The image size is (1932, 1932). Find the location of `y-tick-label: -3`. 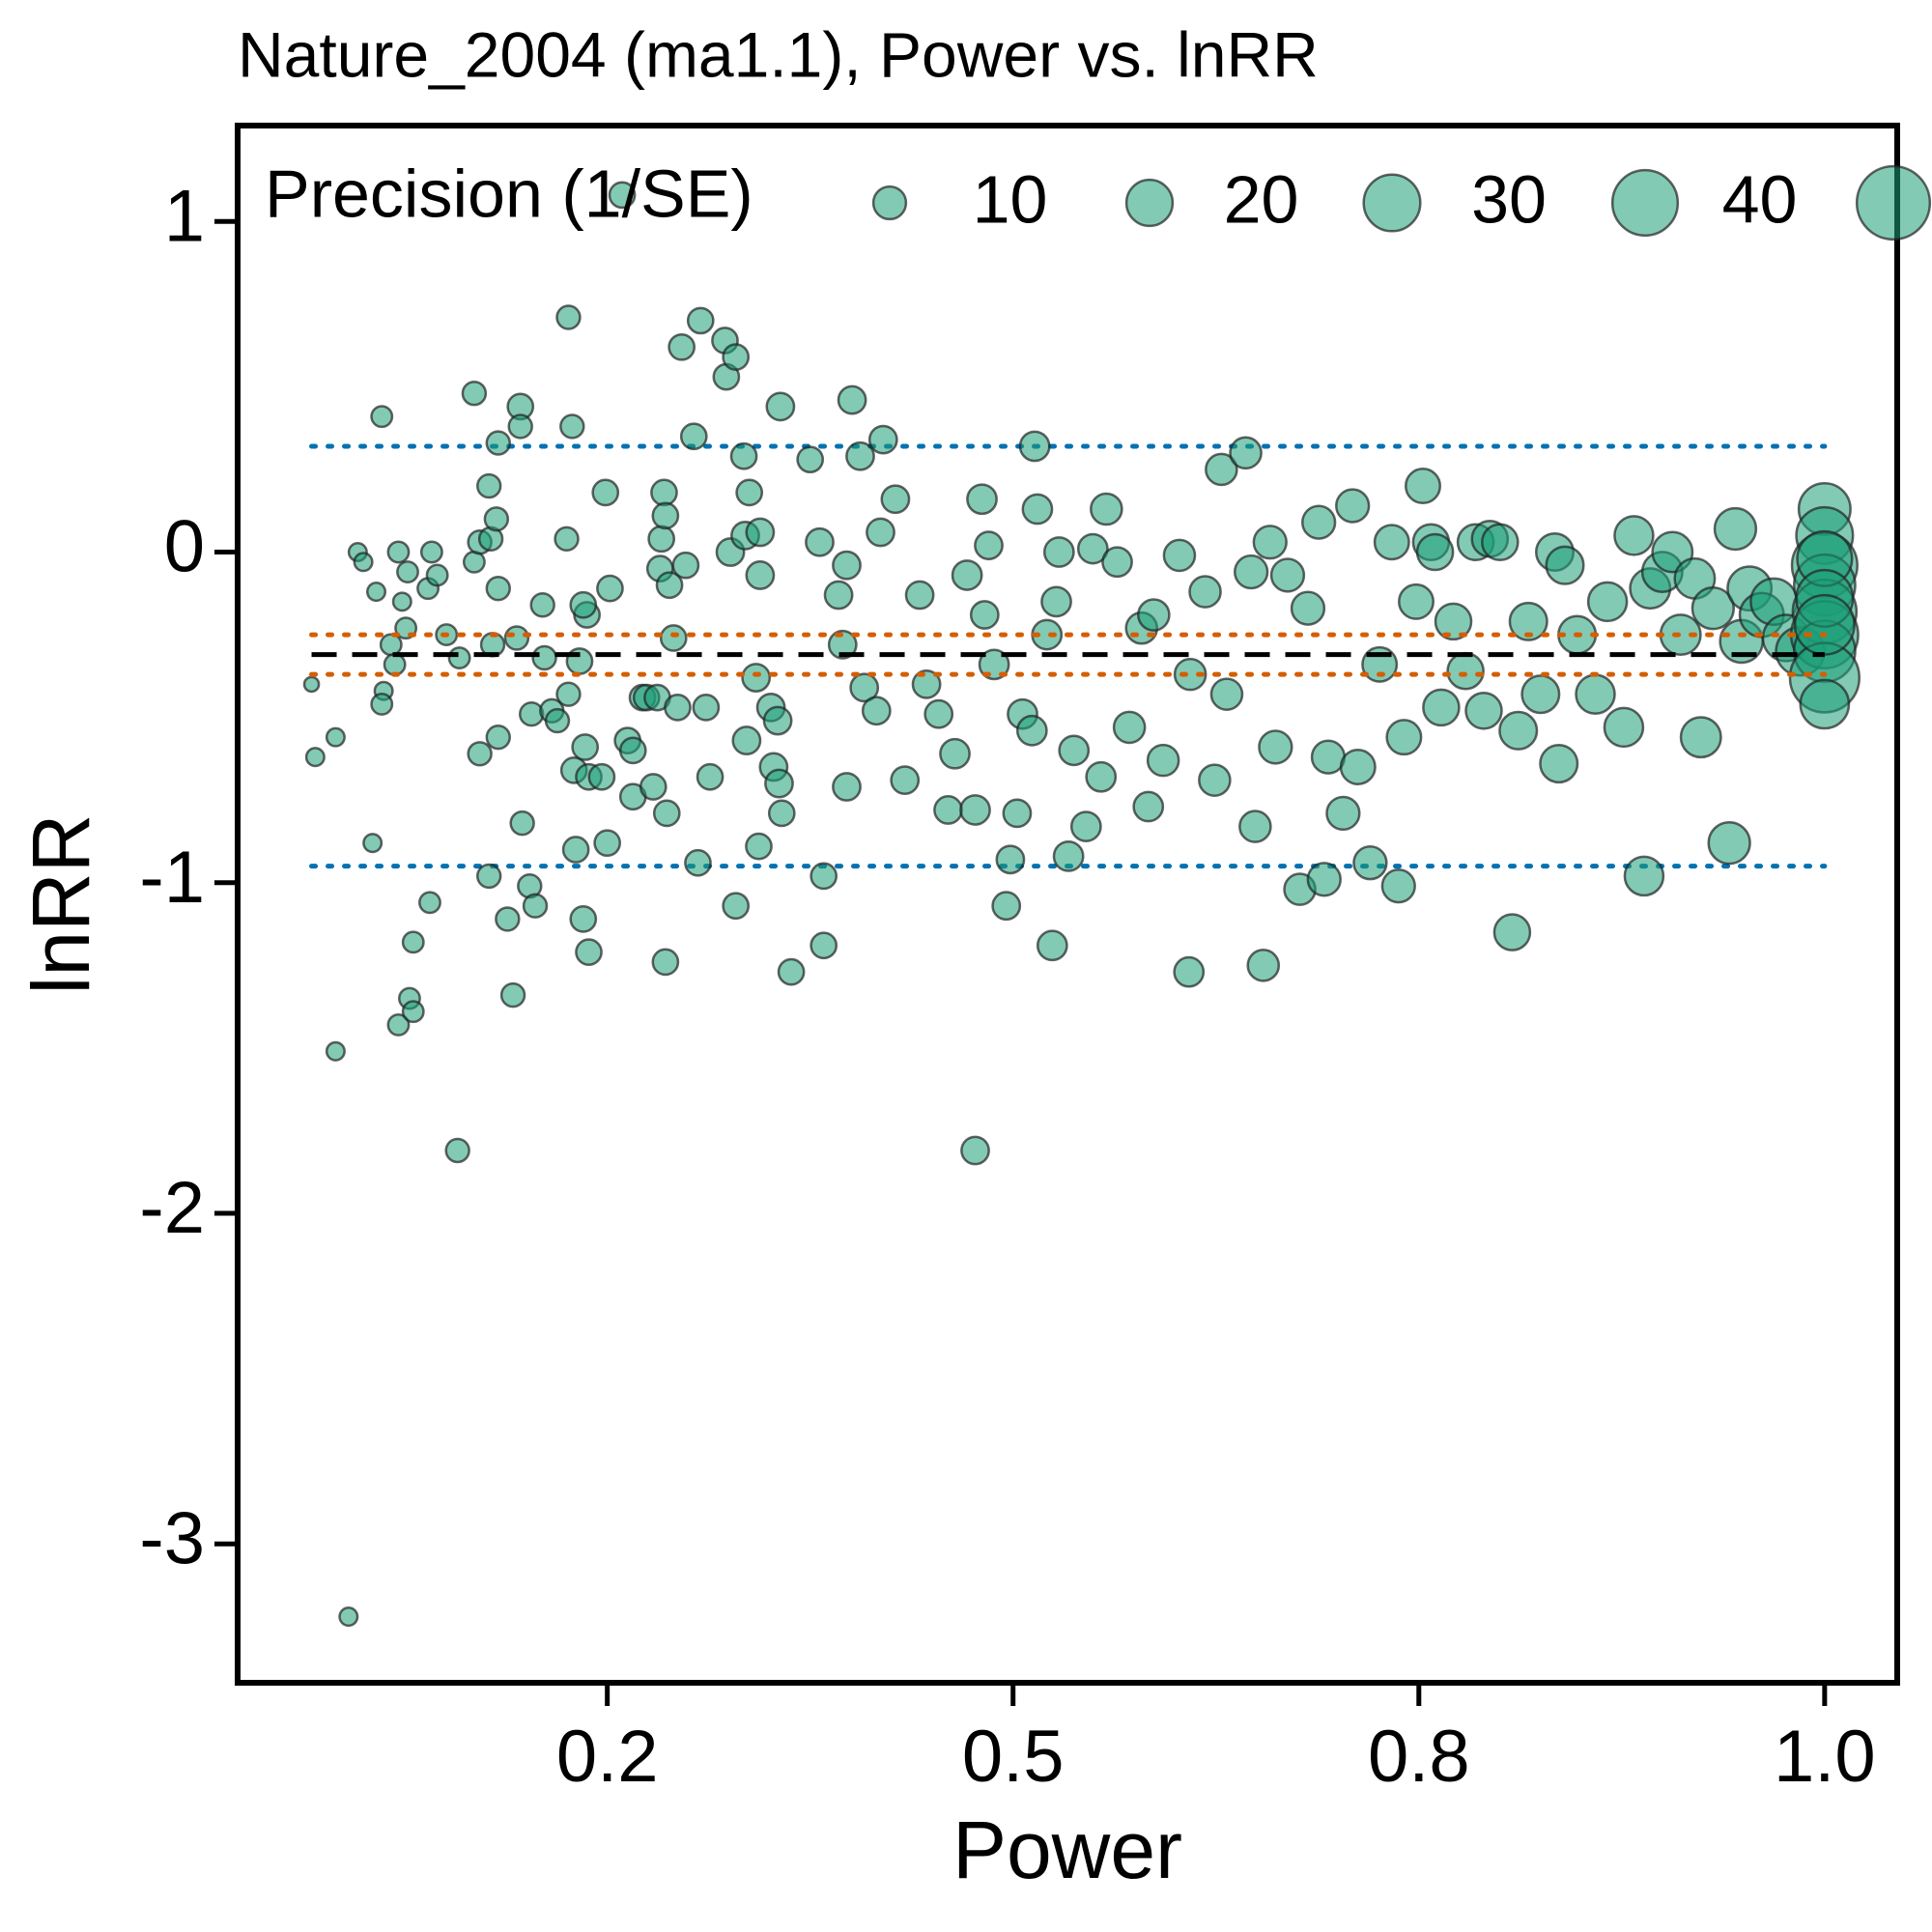

y-tick-label: -3 is located at coordinates (172, 1538).